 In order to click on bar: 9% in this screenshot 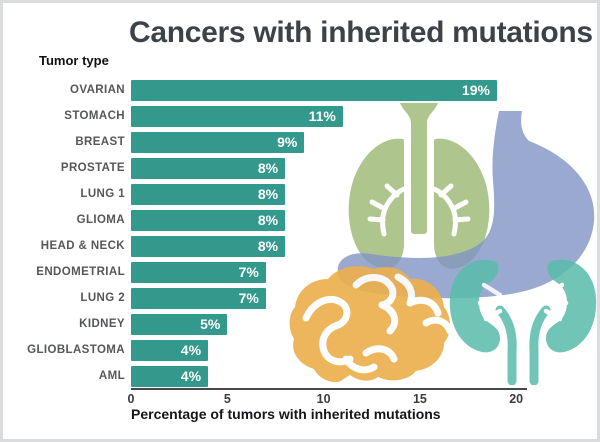, I will do `click(218, 142)`.